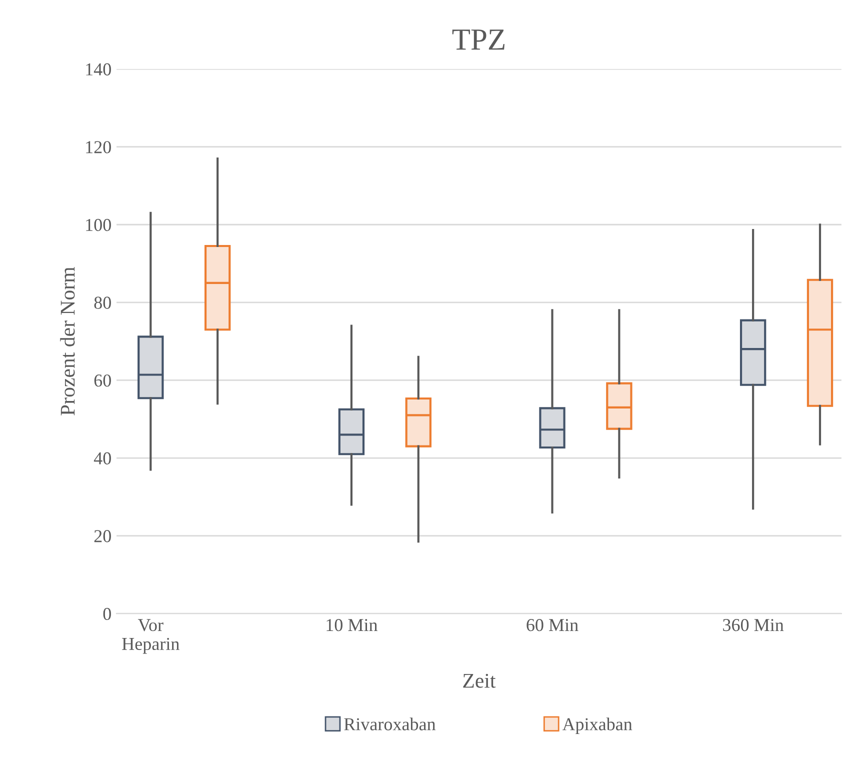 The height and width of the screenshot is (767, 863). What do you see at coordinates (479, 681) in the screenshot?
I see `x-axis-title: Zeit` at bounding box center [479, 681].